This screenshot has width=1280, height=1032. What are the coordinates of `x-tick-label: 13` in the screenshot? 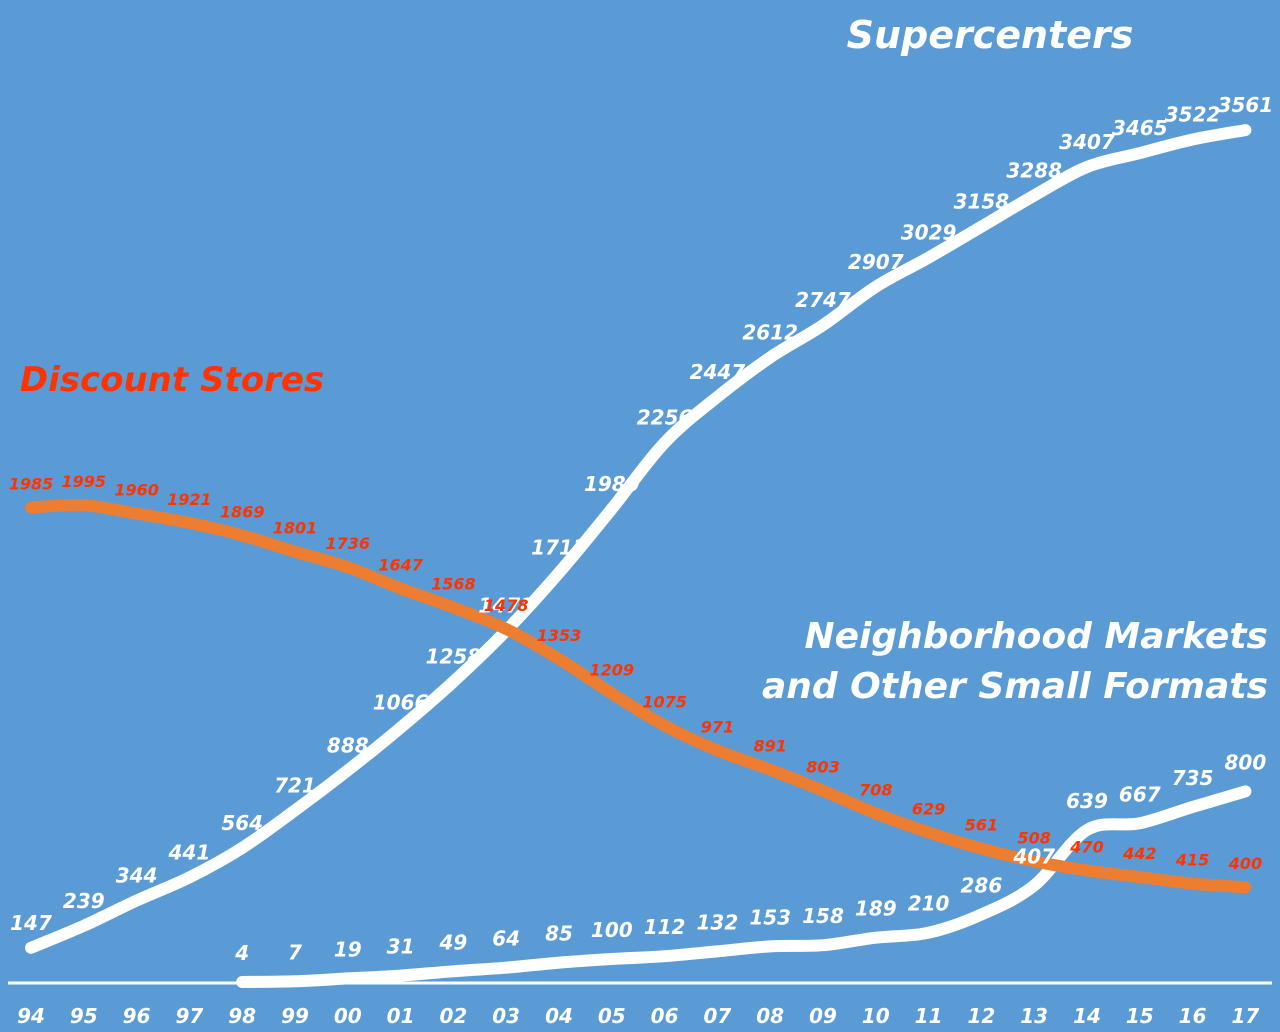 It's located at (1034, 1016).